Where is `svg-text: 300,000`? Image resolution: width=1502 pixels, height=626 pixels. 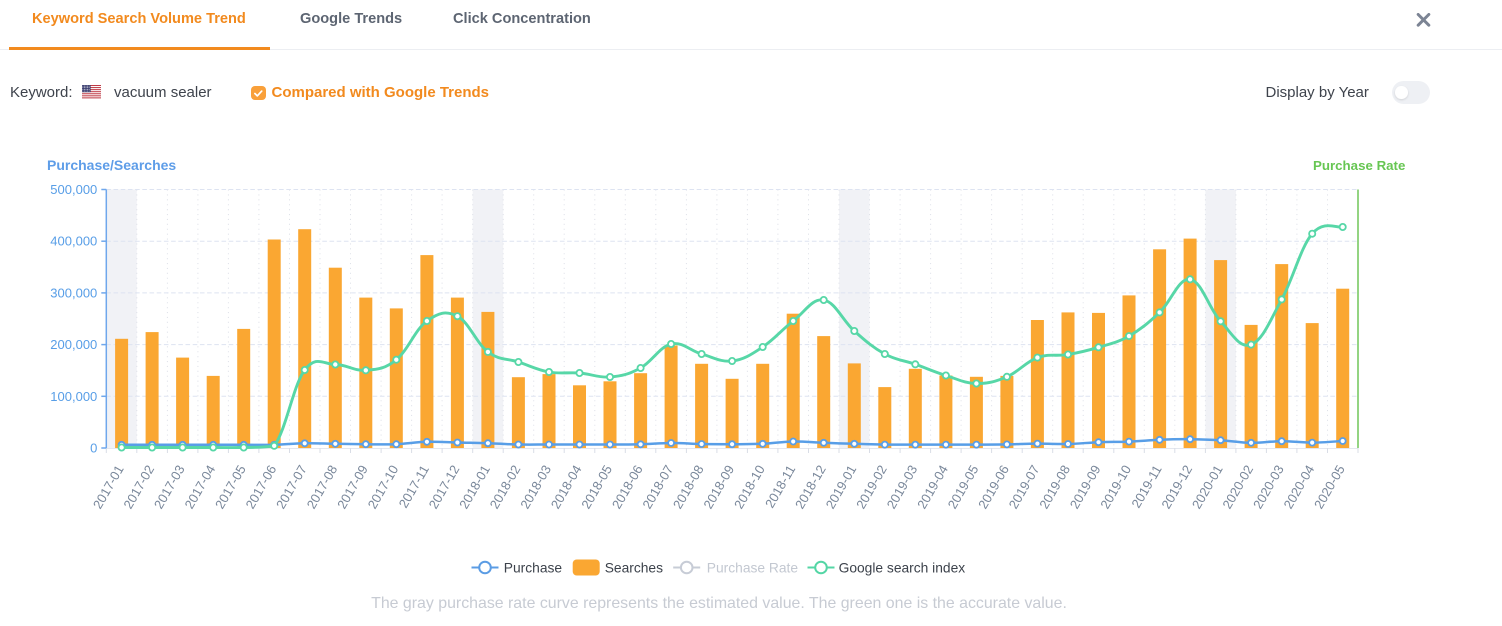 svg-text: 300,000 is located at coordinates (73, 292).